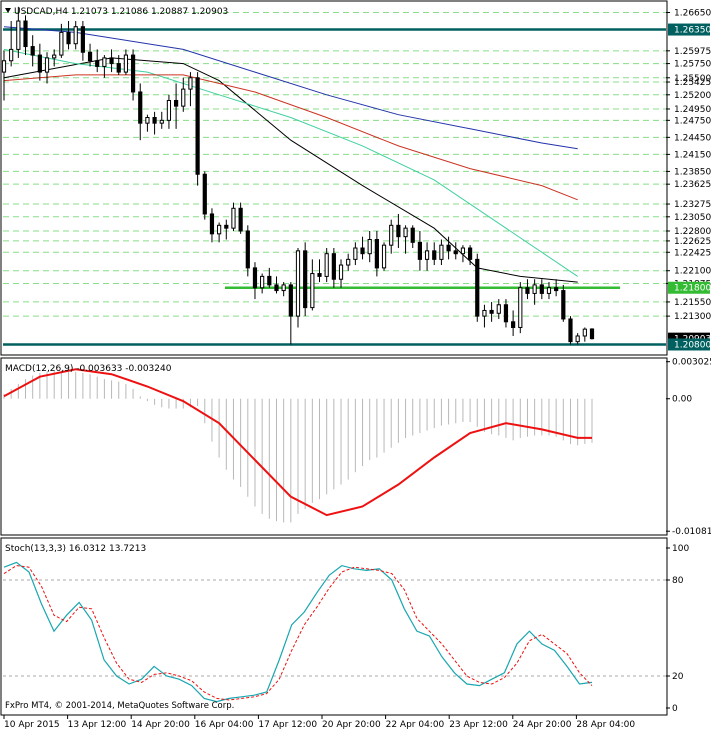  Describe the element at coordinates (692, 65) in the screenshot. I see `price-label: 1.25750` at that location.